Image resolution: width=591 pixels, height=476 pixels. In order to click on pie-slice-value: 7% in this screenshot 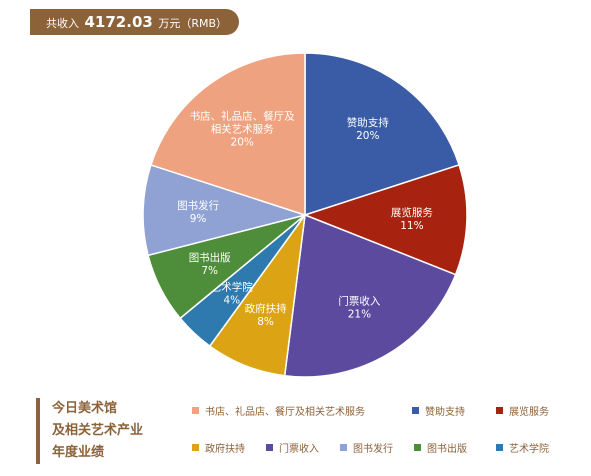, I will do `click(209, 271)`.